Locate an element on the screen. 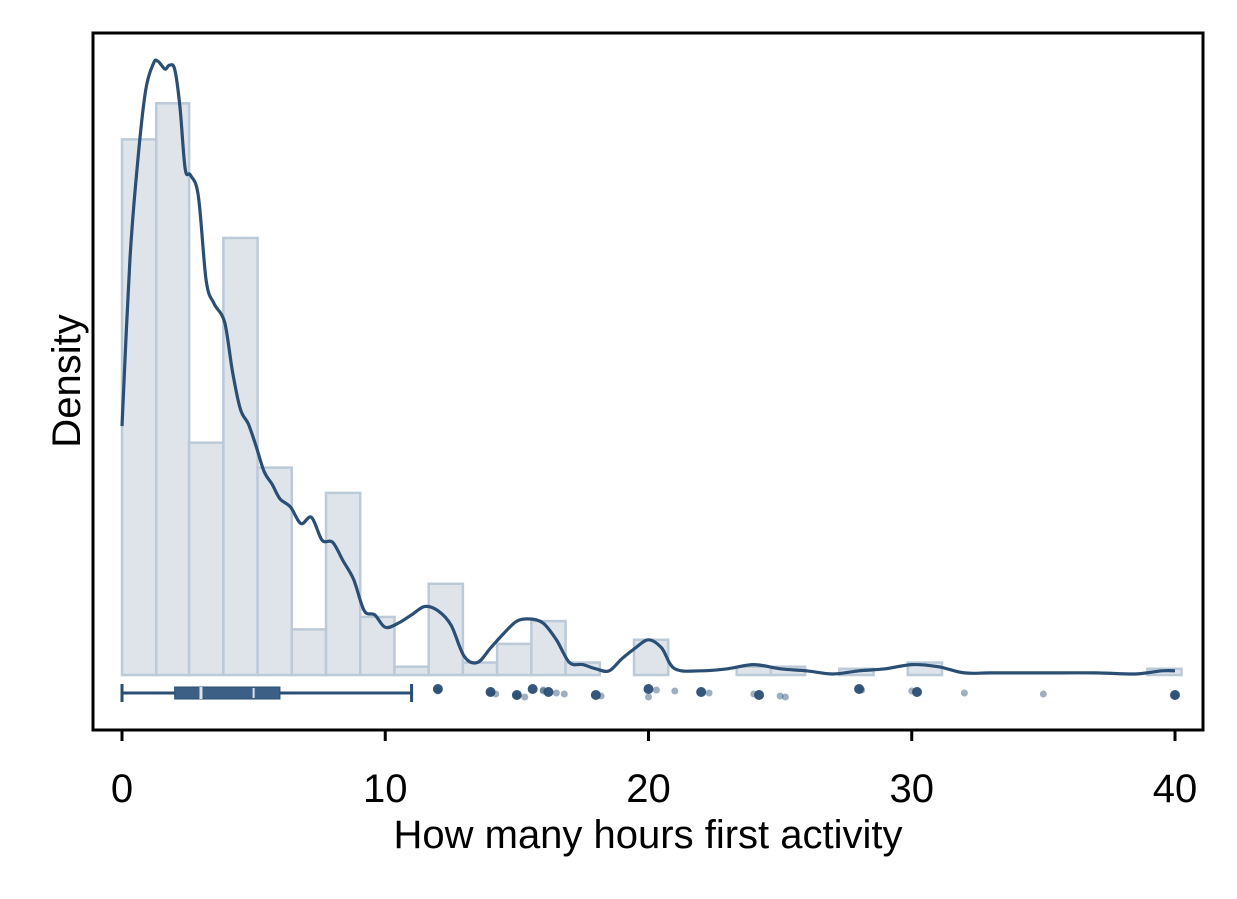  boxplot is located at coordinates (267, 693).